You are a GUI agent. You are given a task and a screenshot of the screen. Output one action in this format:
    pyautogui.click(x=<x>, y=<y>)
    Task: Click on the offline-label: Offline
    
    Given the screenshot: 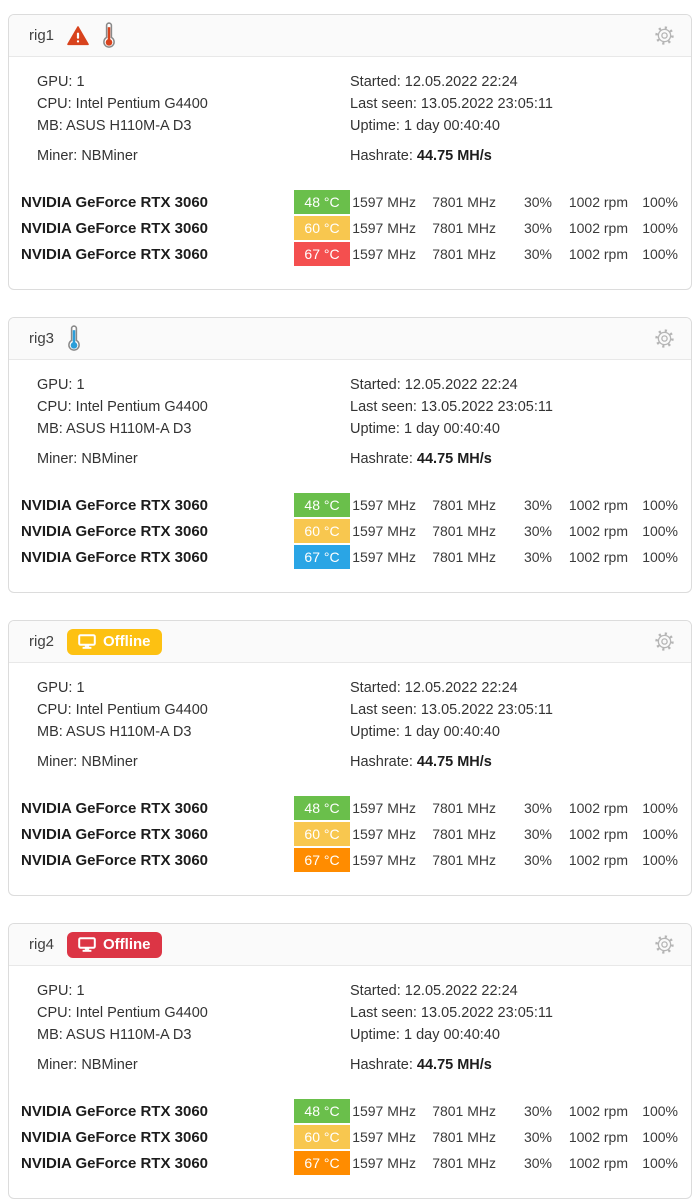 What is the action you would take?
    pyautogui.click(x=127, y=641)
    